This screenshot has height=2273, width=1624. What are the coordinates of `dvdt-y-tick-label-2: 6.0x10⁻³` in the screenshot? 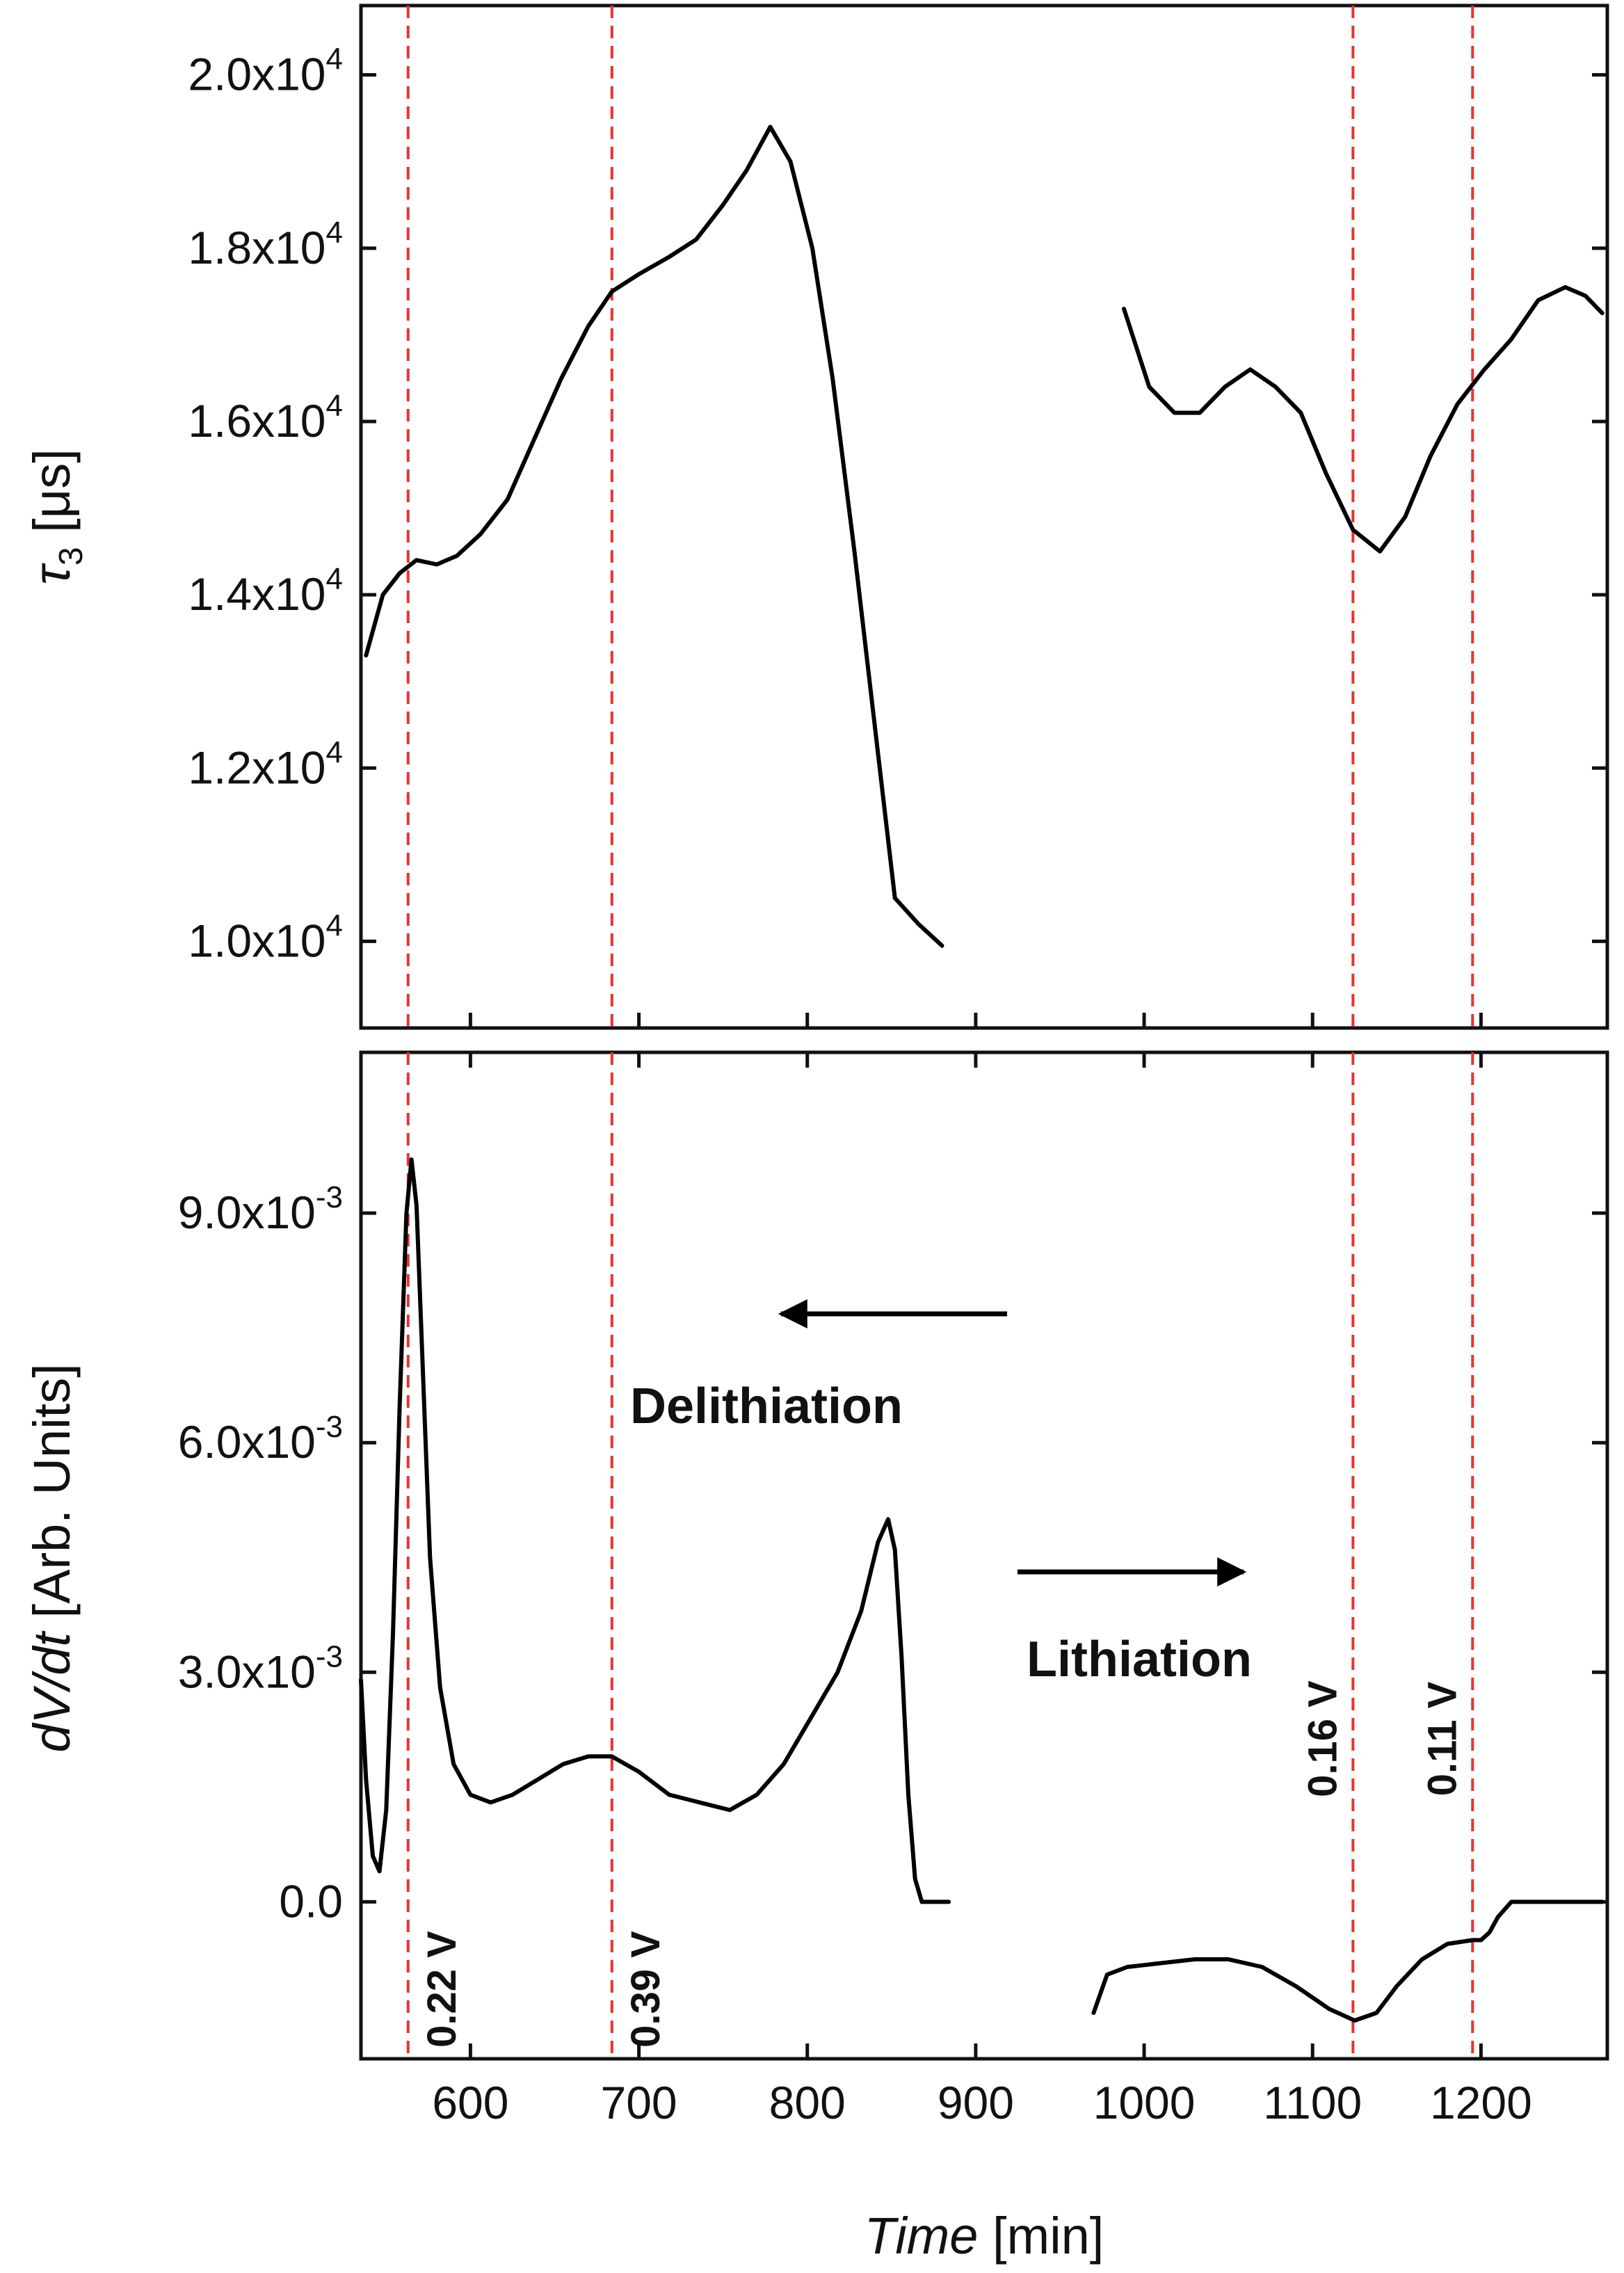 It's located at (260, 1439).